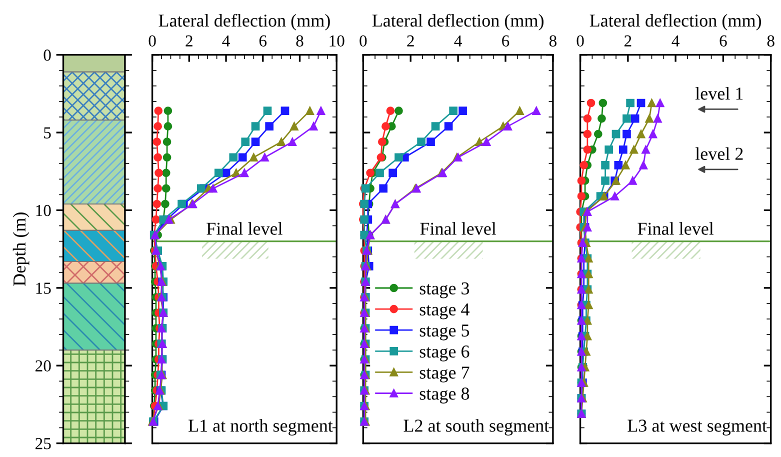  I want to click on legend-label: stage 7, so click(445, 374).